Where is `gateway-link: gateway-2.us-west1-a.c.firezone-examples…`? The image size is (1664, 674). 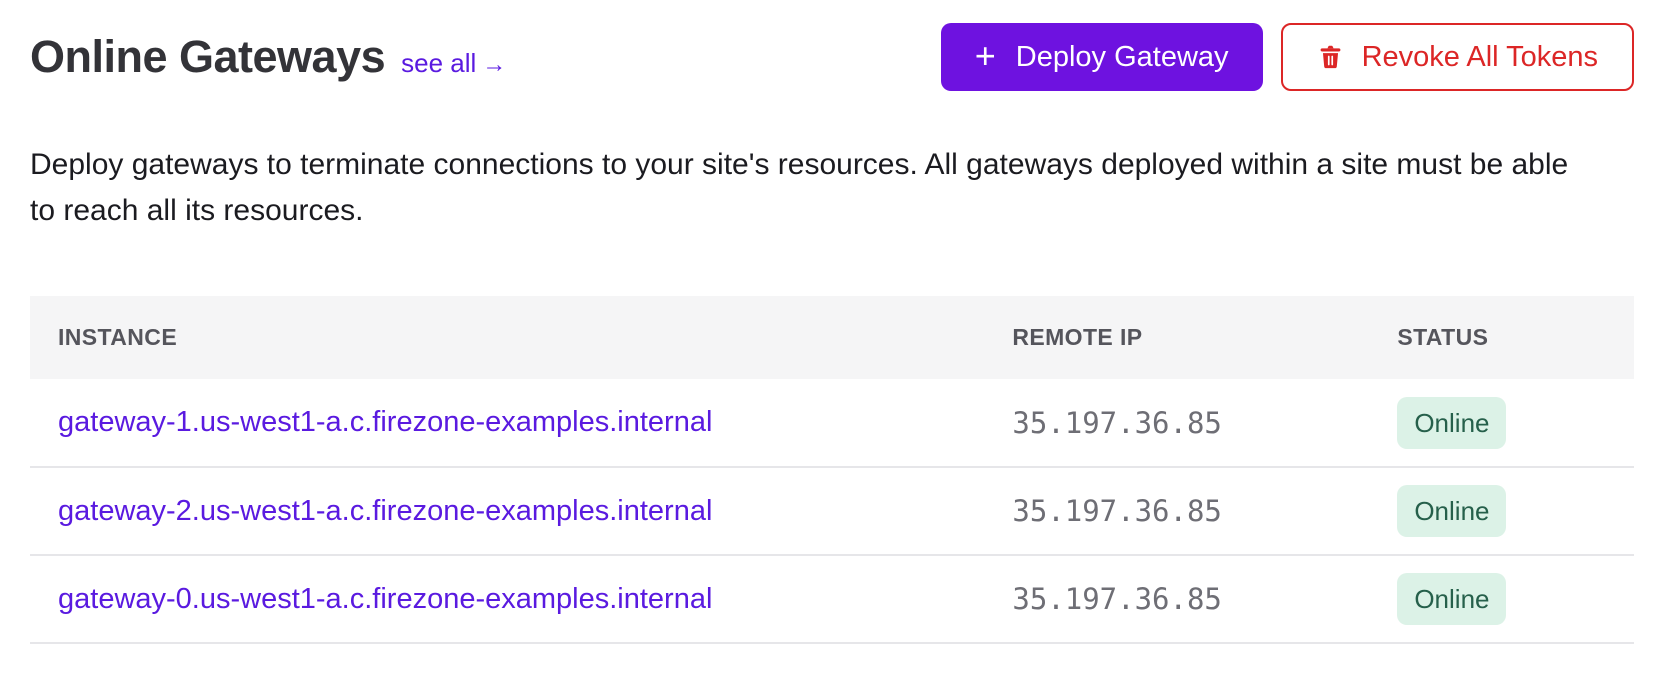 gateway-link: gateway-2.us-west1-a.c.firezone-examples… is located at coordinates (385, 510).